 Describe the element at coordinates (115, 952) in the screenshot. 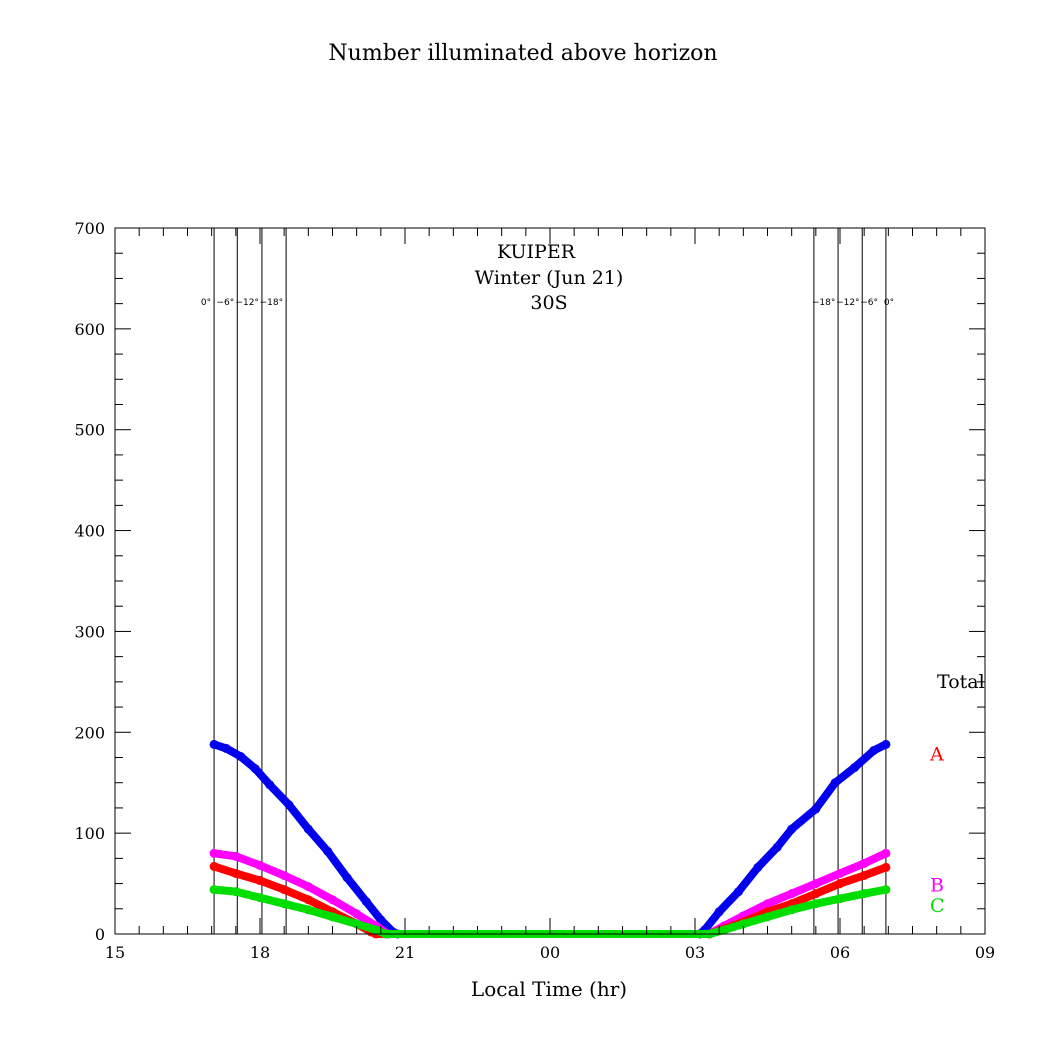

I see `x-tick-label: 15` at that location.